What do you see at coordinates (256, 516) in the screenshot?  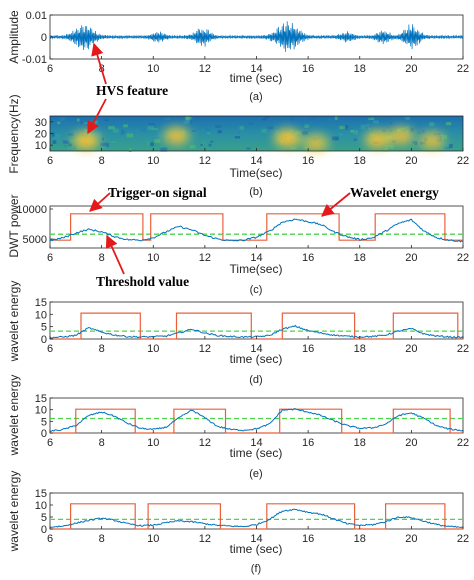 I see `panel-f-plot` at bounding box center [256, 516].